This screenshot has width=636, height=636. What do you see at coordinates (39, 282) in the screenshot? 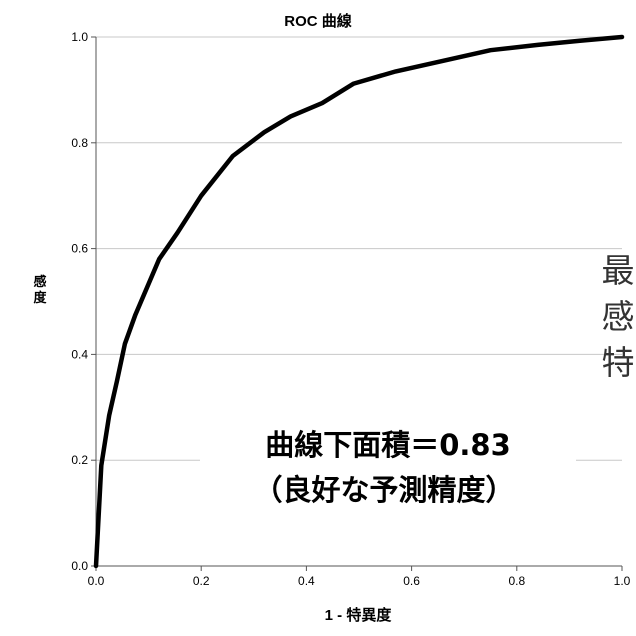
I see `y-axis-label-char-1: 感` at bounding box center [39, 282].